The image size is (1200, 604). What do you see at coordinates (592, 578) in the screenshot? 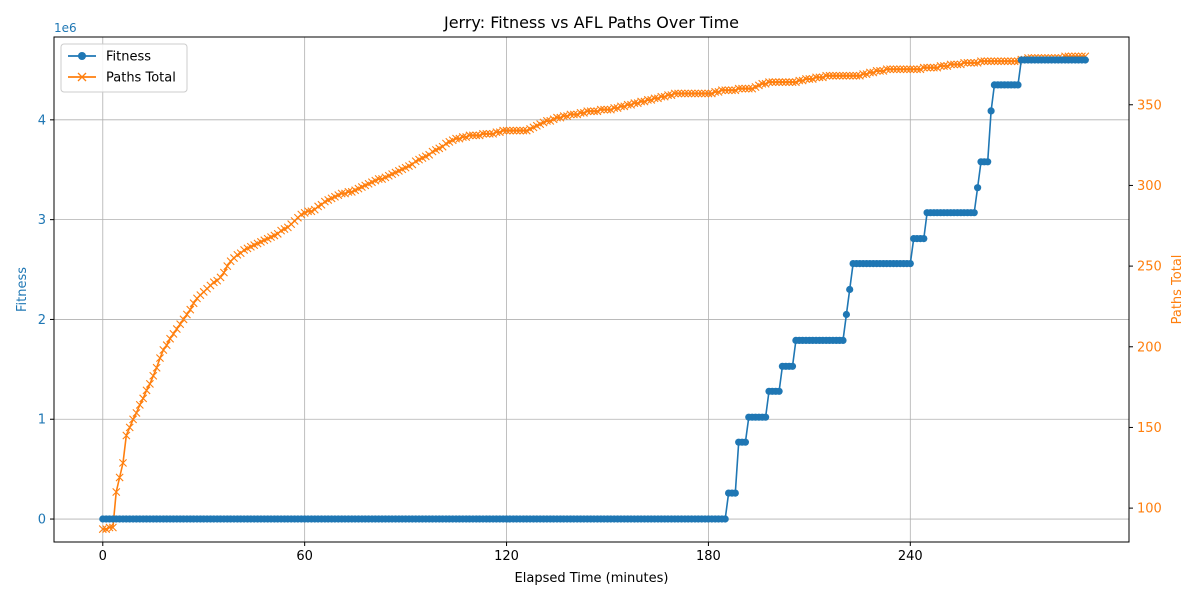
I see `x-axis-label: Elapsed Time (minutes)` at bounding box center [592, 578].